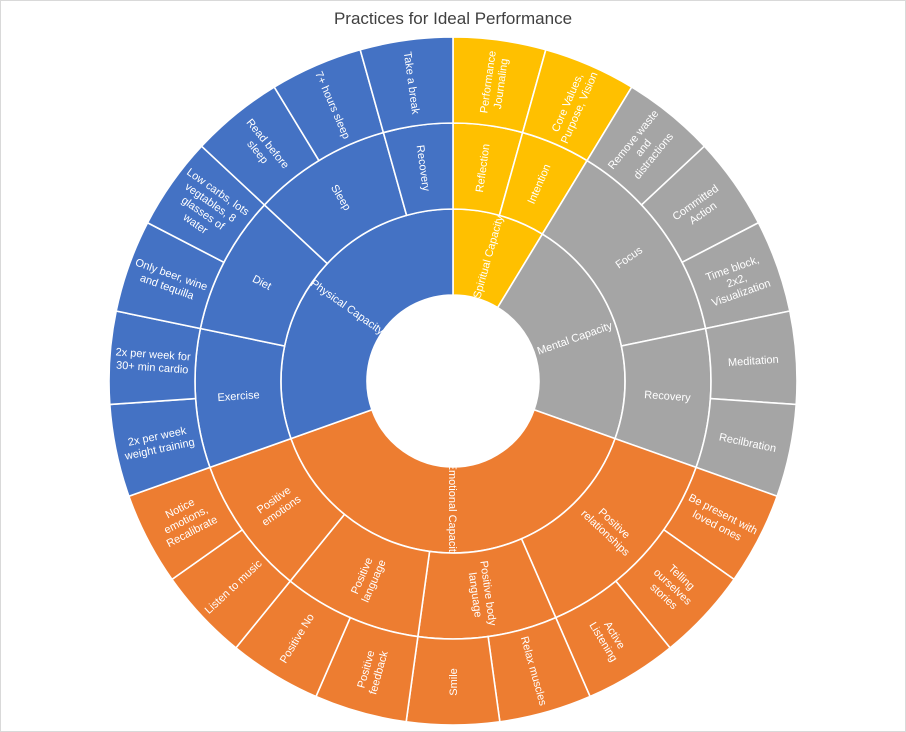 The image size is (906, 732). I want to click on segment-label-recovery: Recovery, so click(668, 396).